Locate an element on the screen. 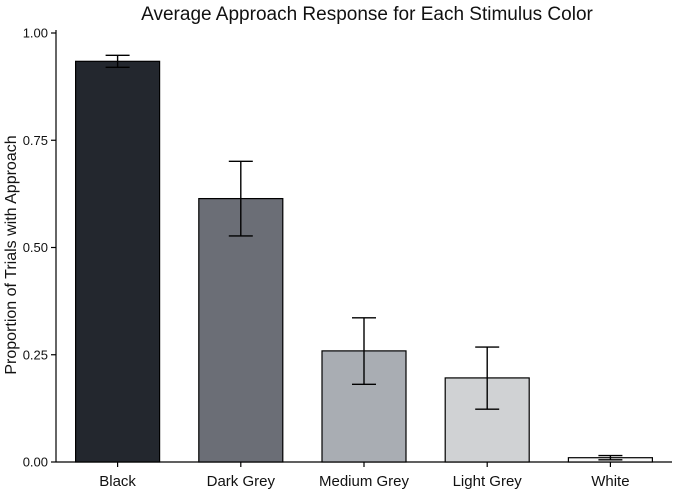 The image size is (685, 491). y-tick-label: 1.00 is located at coordinates (35, 33).